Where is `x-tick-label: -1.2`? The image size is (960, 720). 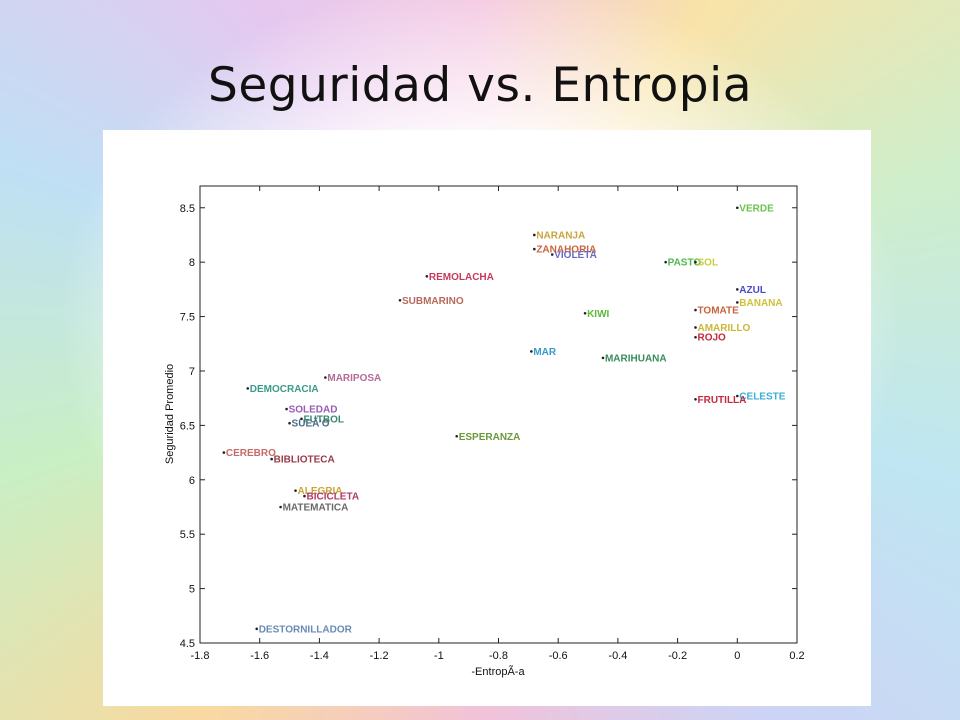 x-tick-label: -1.2 is located at coordinates (379, 656).